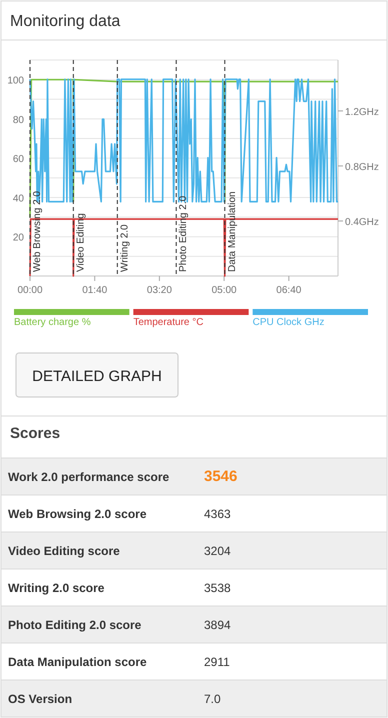  Describe the element at coordinates (18, 198) in the screenshot. I see `y-tick-label: 40` at that location.